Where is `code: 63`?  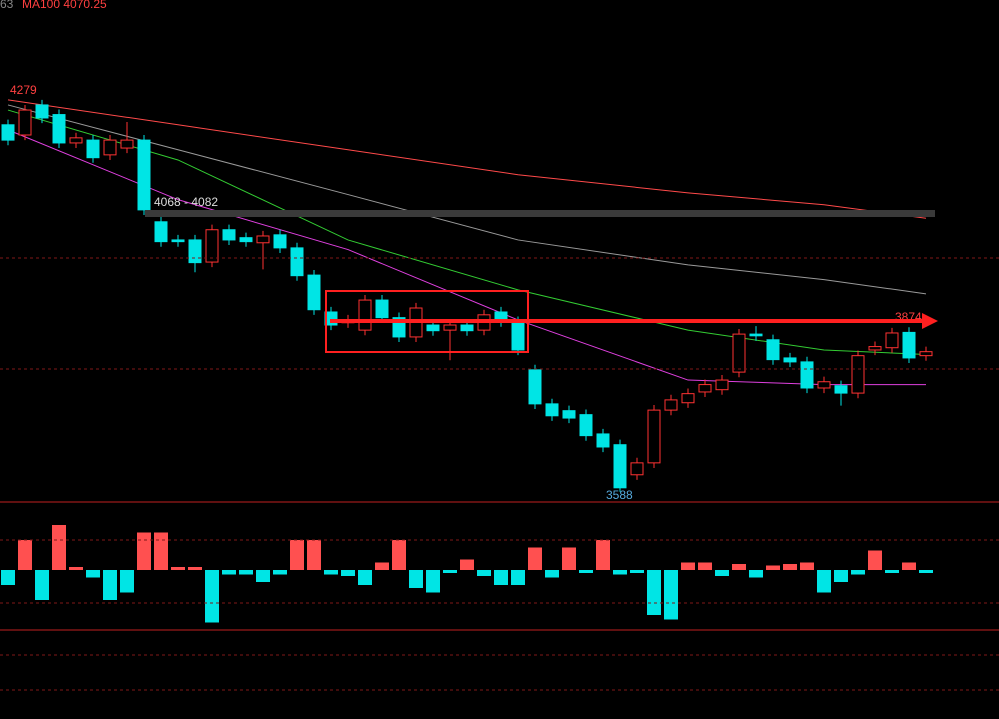
code: 63 is located at coordinates (7, 5).